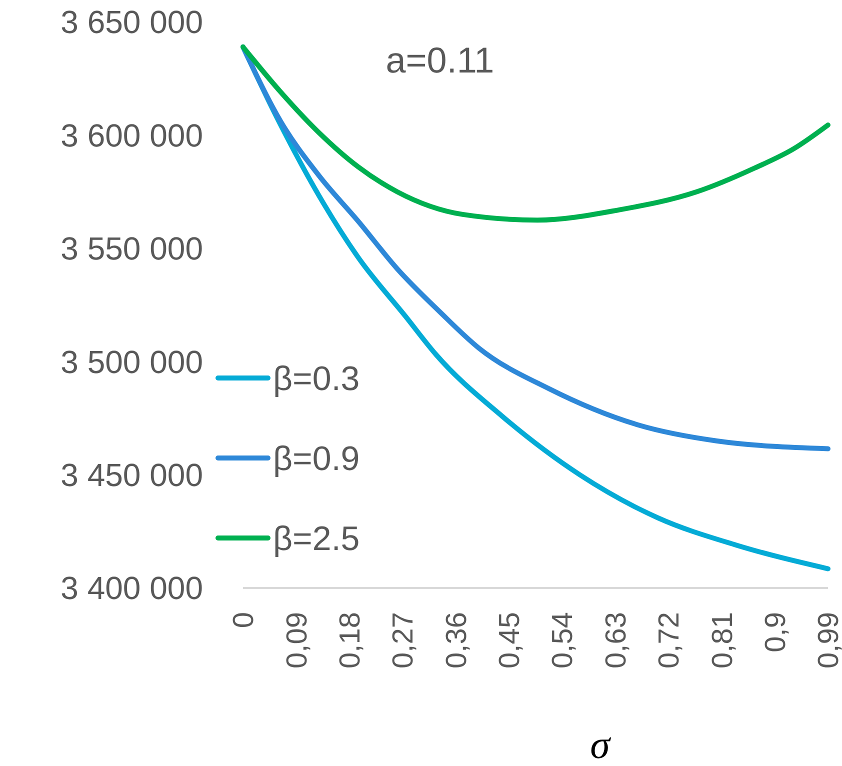 This screenshot has width=842, height=766. Describe the element at coordinates (601, 744) in the screenshot. I see `x-axis-title: σ` at that location.